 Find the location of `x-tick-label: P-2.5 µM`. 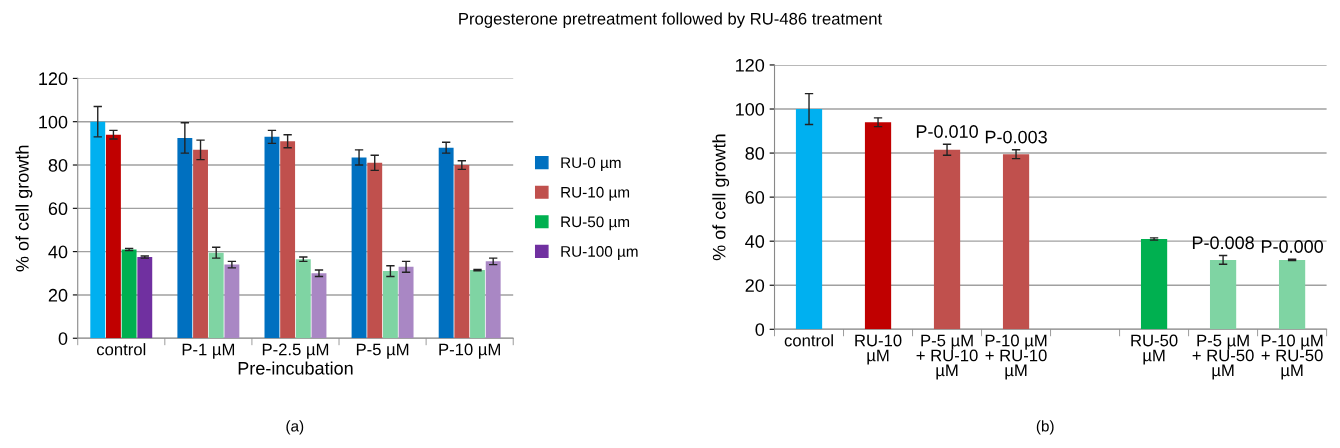

x-tick-label: P-2.5 µM is located at coordinates (295, 351).